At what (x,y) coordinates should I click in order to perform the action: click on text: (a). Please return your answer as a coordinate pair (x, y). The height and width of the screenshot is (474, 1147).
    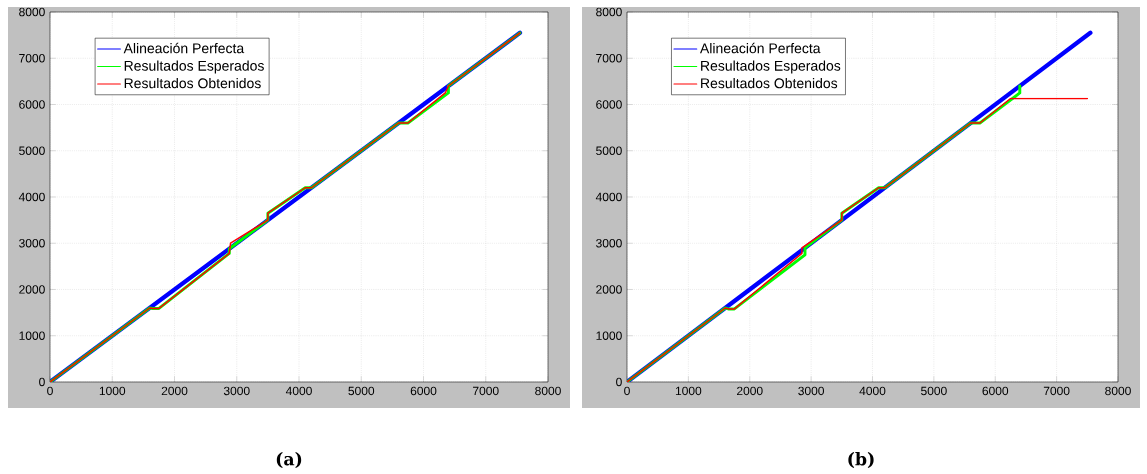
    Looking at the image, I should click on (289, 460).